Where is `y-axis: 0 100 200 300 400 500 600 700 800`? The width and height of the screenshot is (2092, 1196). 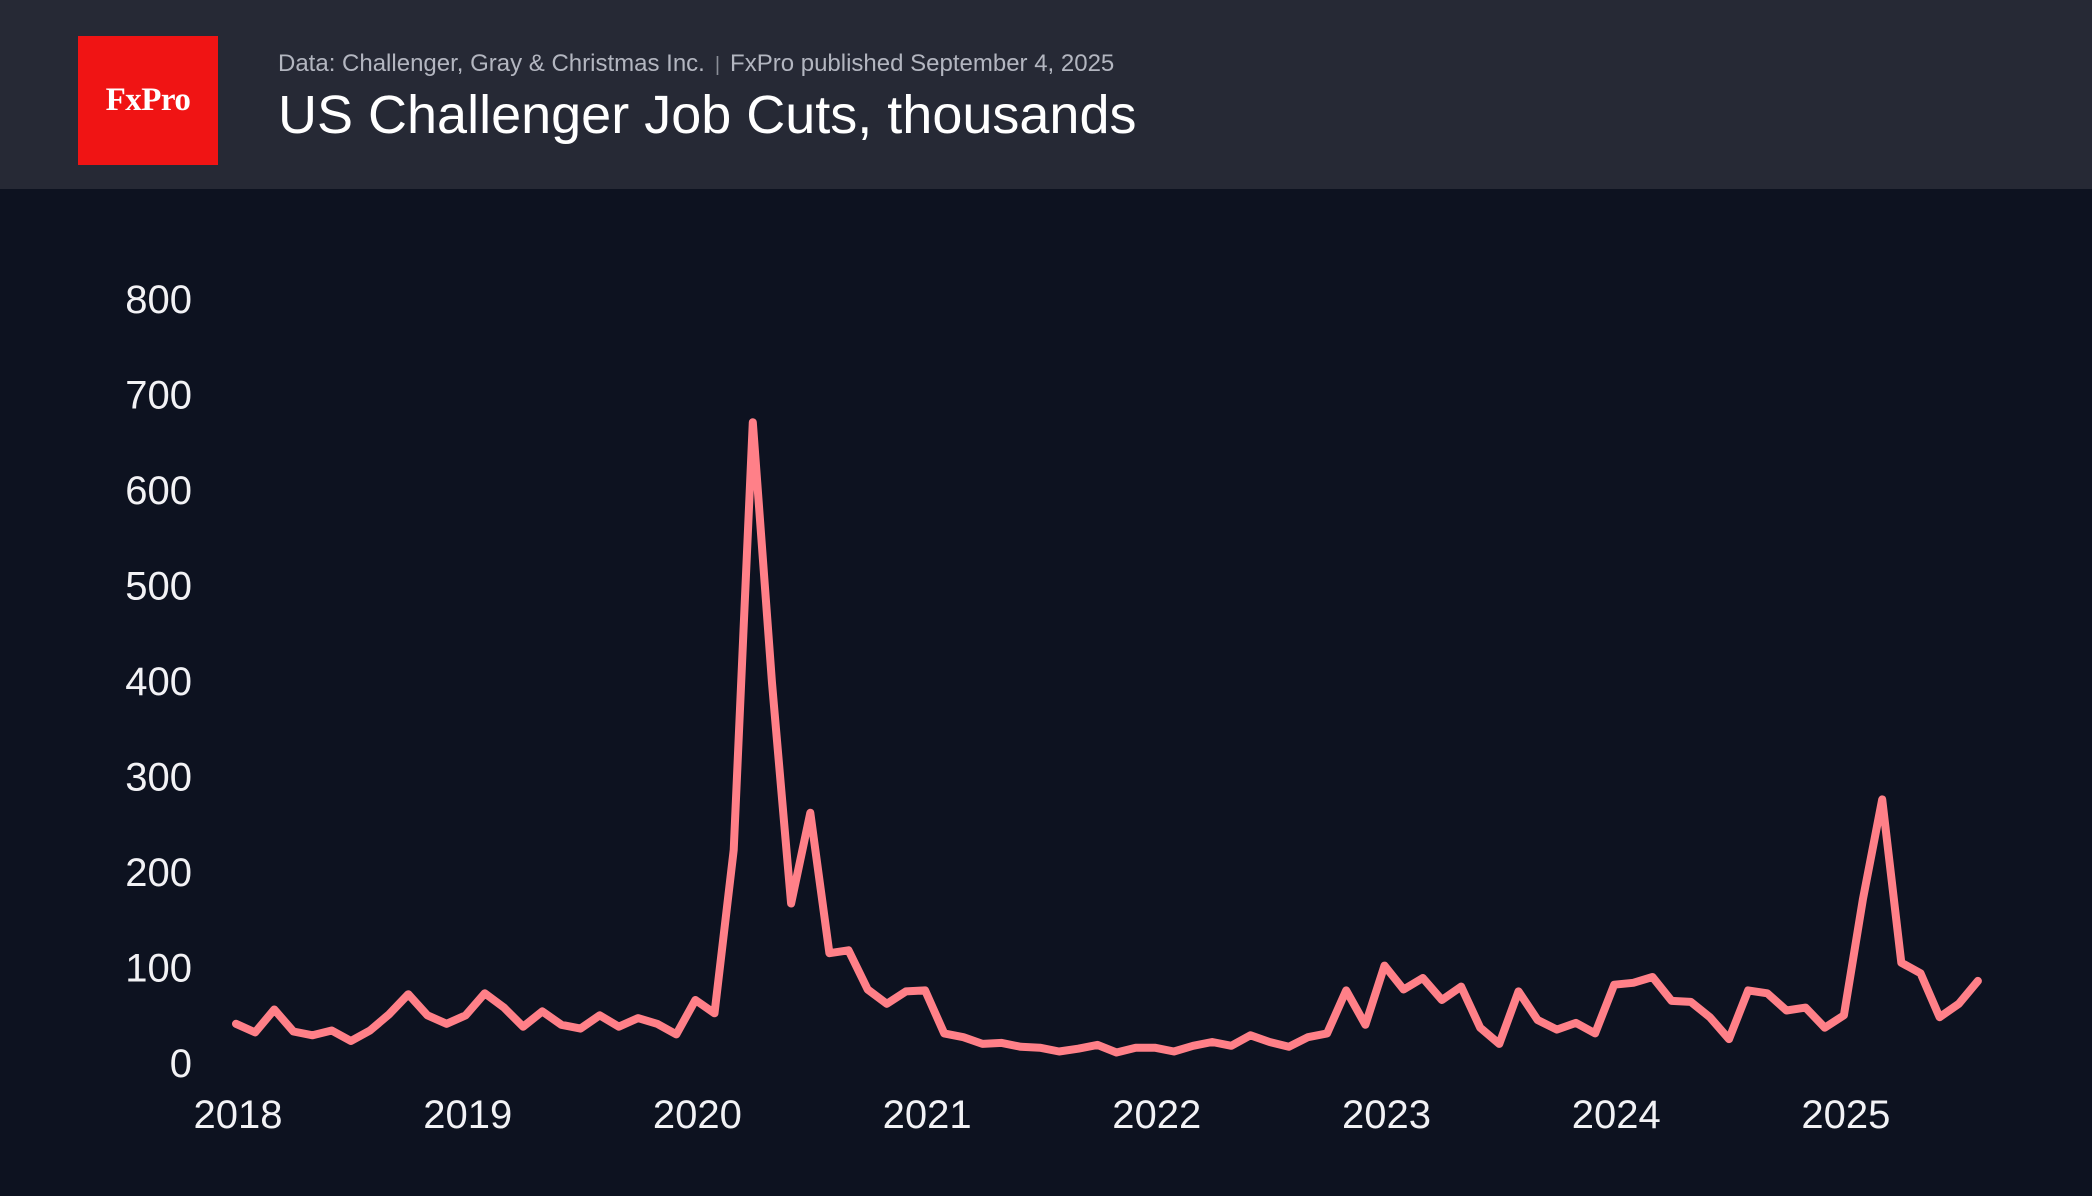
y-axis: 0 100 200 300 400 500 600 700 800 is located at coordinates (158, 682).